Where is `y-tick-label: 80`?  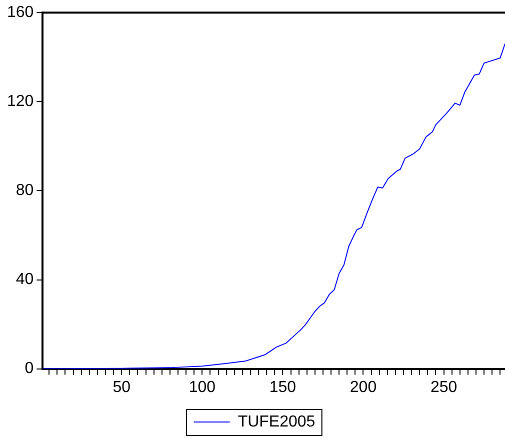 y-tick-label: 80 is located at coordinates (25, 191).